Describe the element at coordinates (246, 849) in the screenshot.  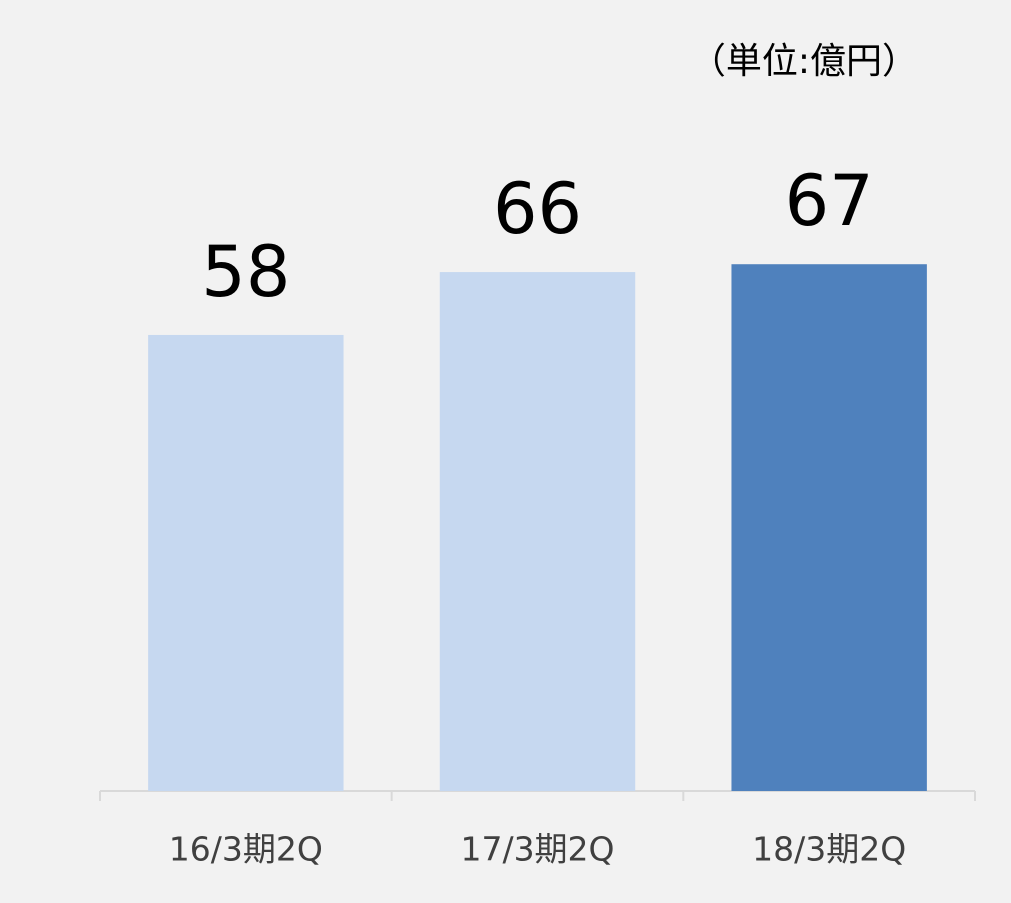
I see `x-tick-label: 16/3期2Q` at that location.